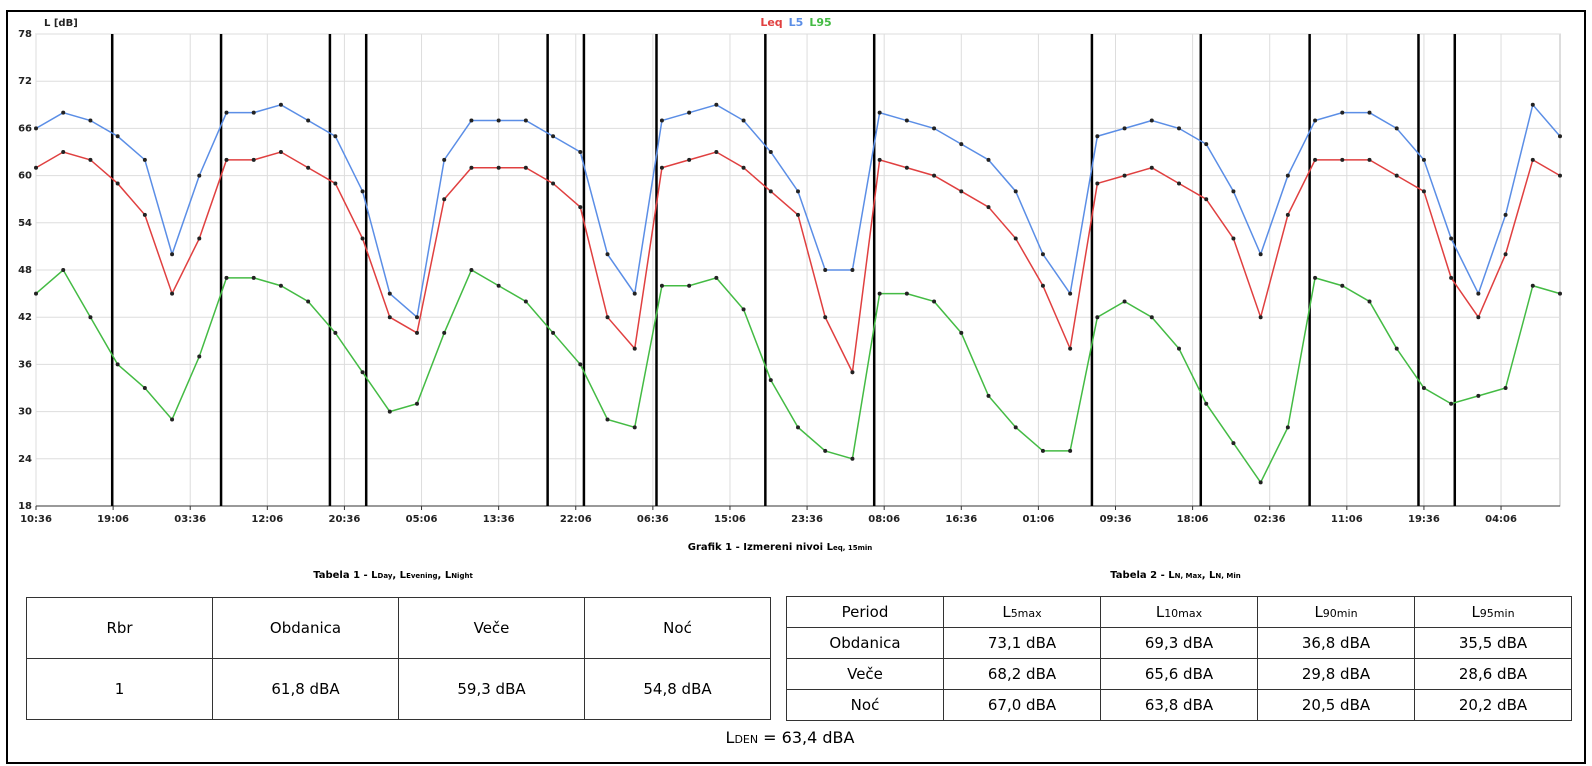  I want to click on cell: 59,3 dBA, so click(491, 689).